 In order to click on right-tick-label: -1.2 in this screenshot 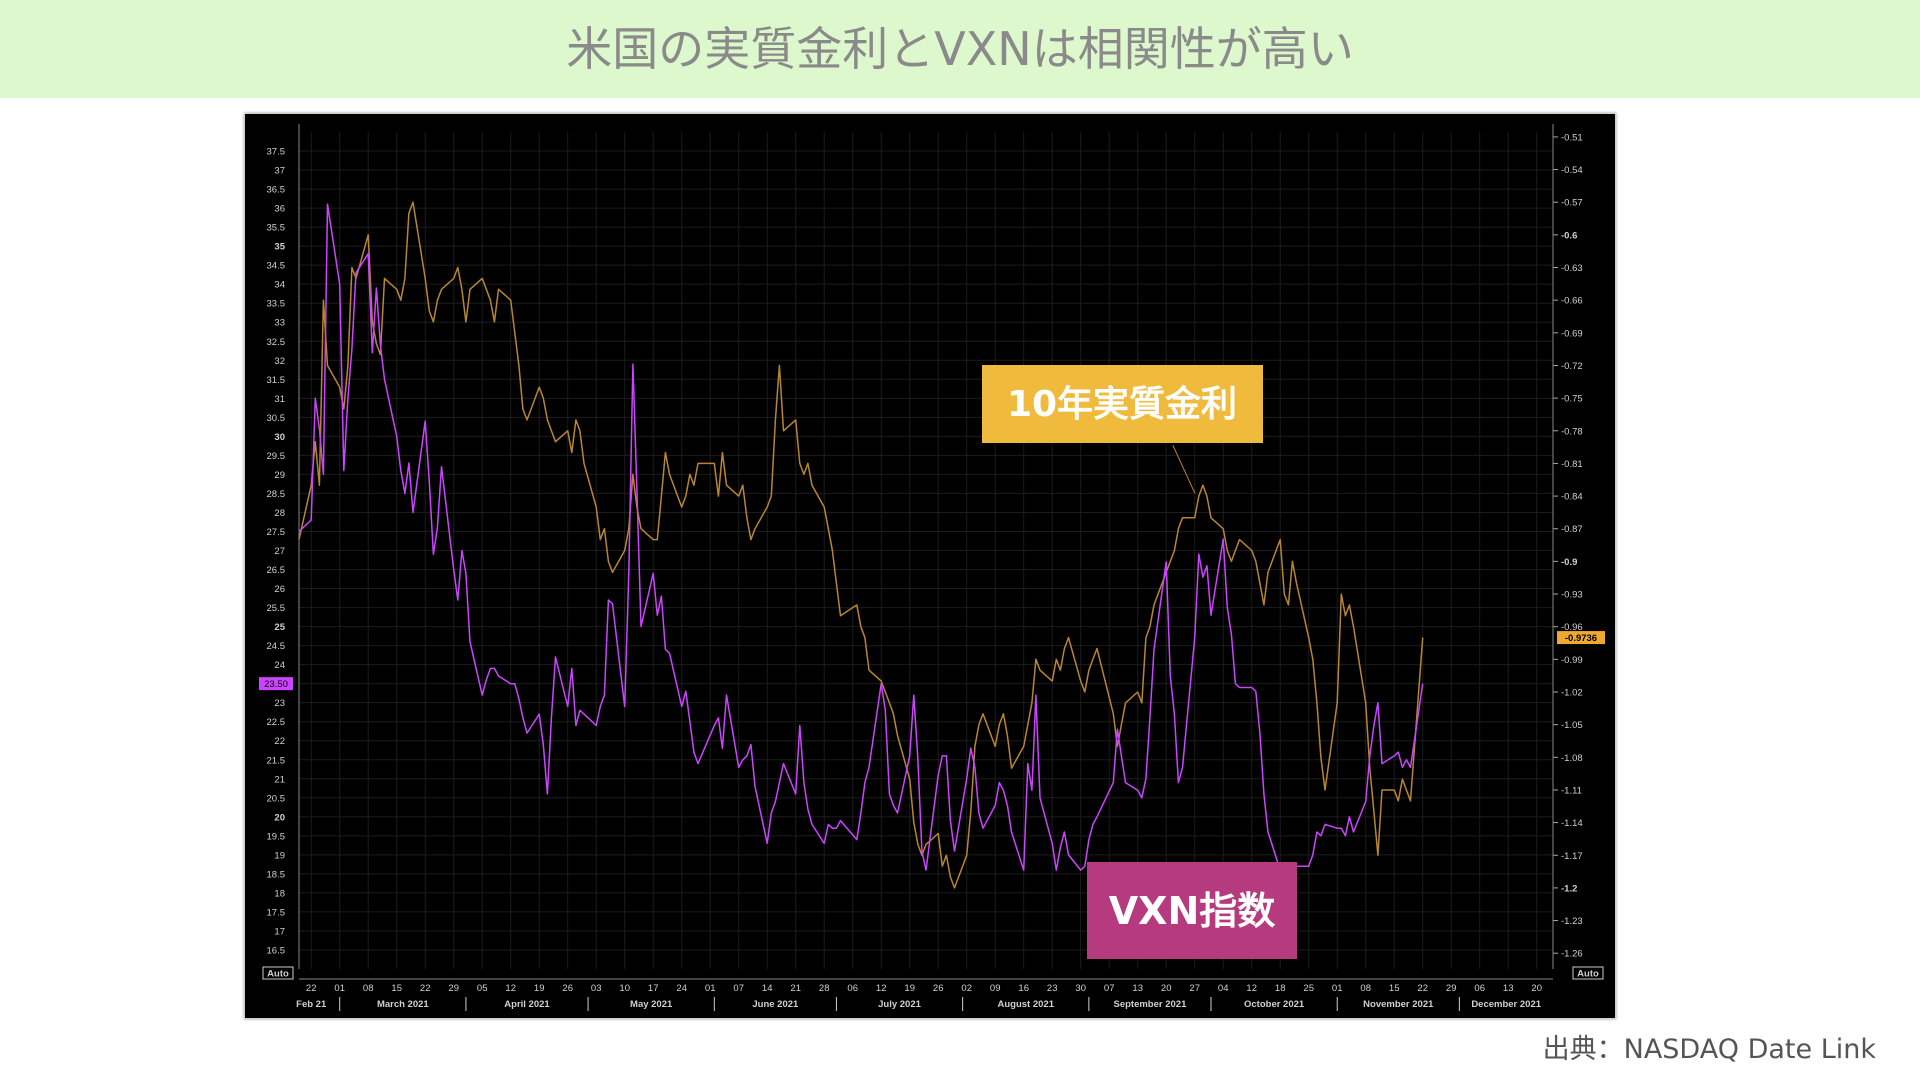, I will do `click(1569, 888)`.